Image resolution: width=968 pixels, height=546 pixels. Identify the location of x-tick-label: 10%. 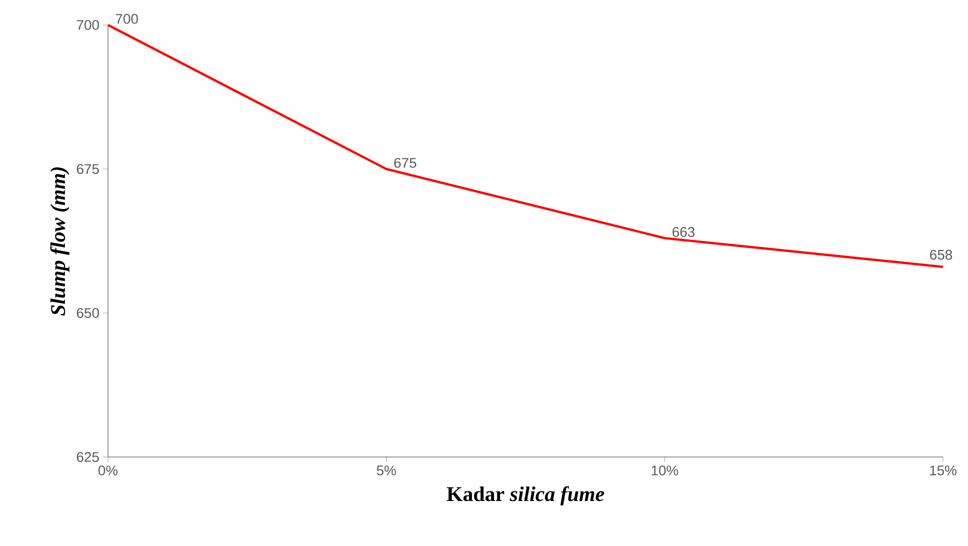
(665, 471).